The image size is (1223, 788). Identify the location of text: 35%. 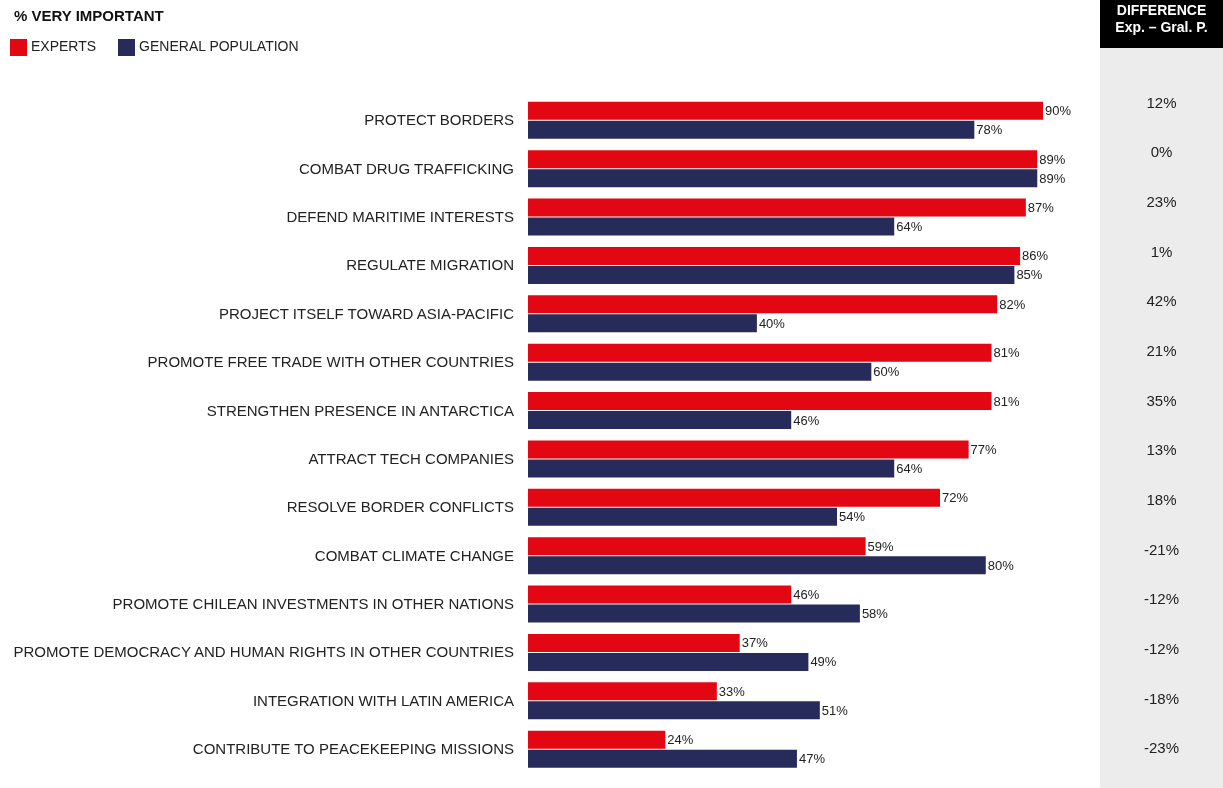
(1161, 400).